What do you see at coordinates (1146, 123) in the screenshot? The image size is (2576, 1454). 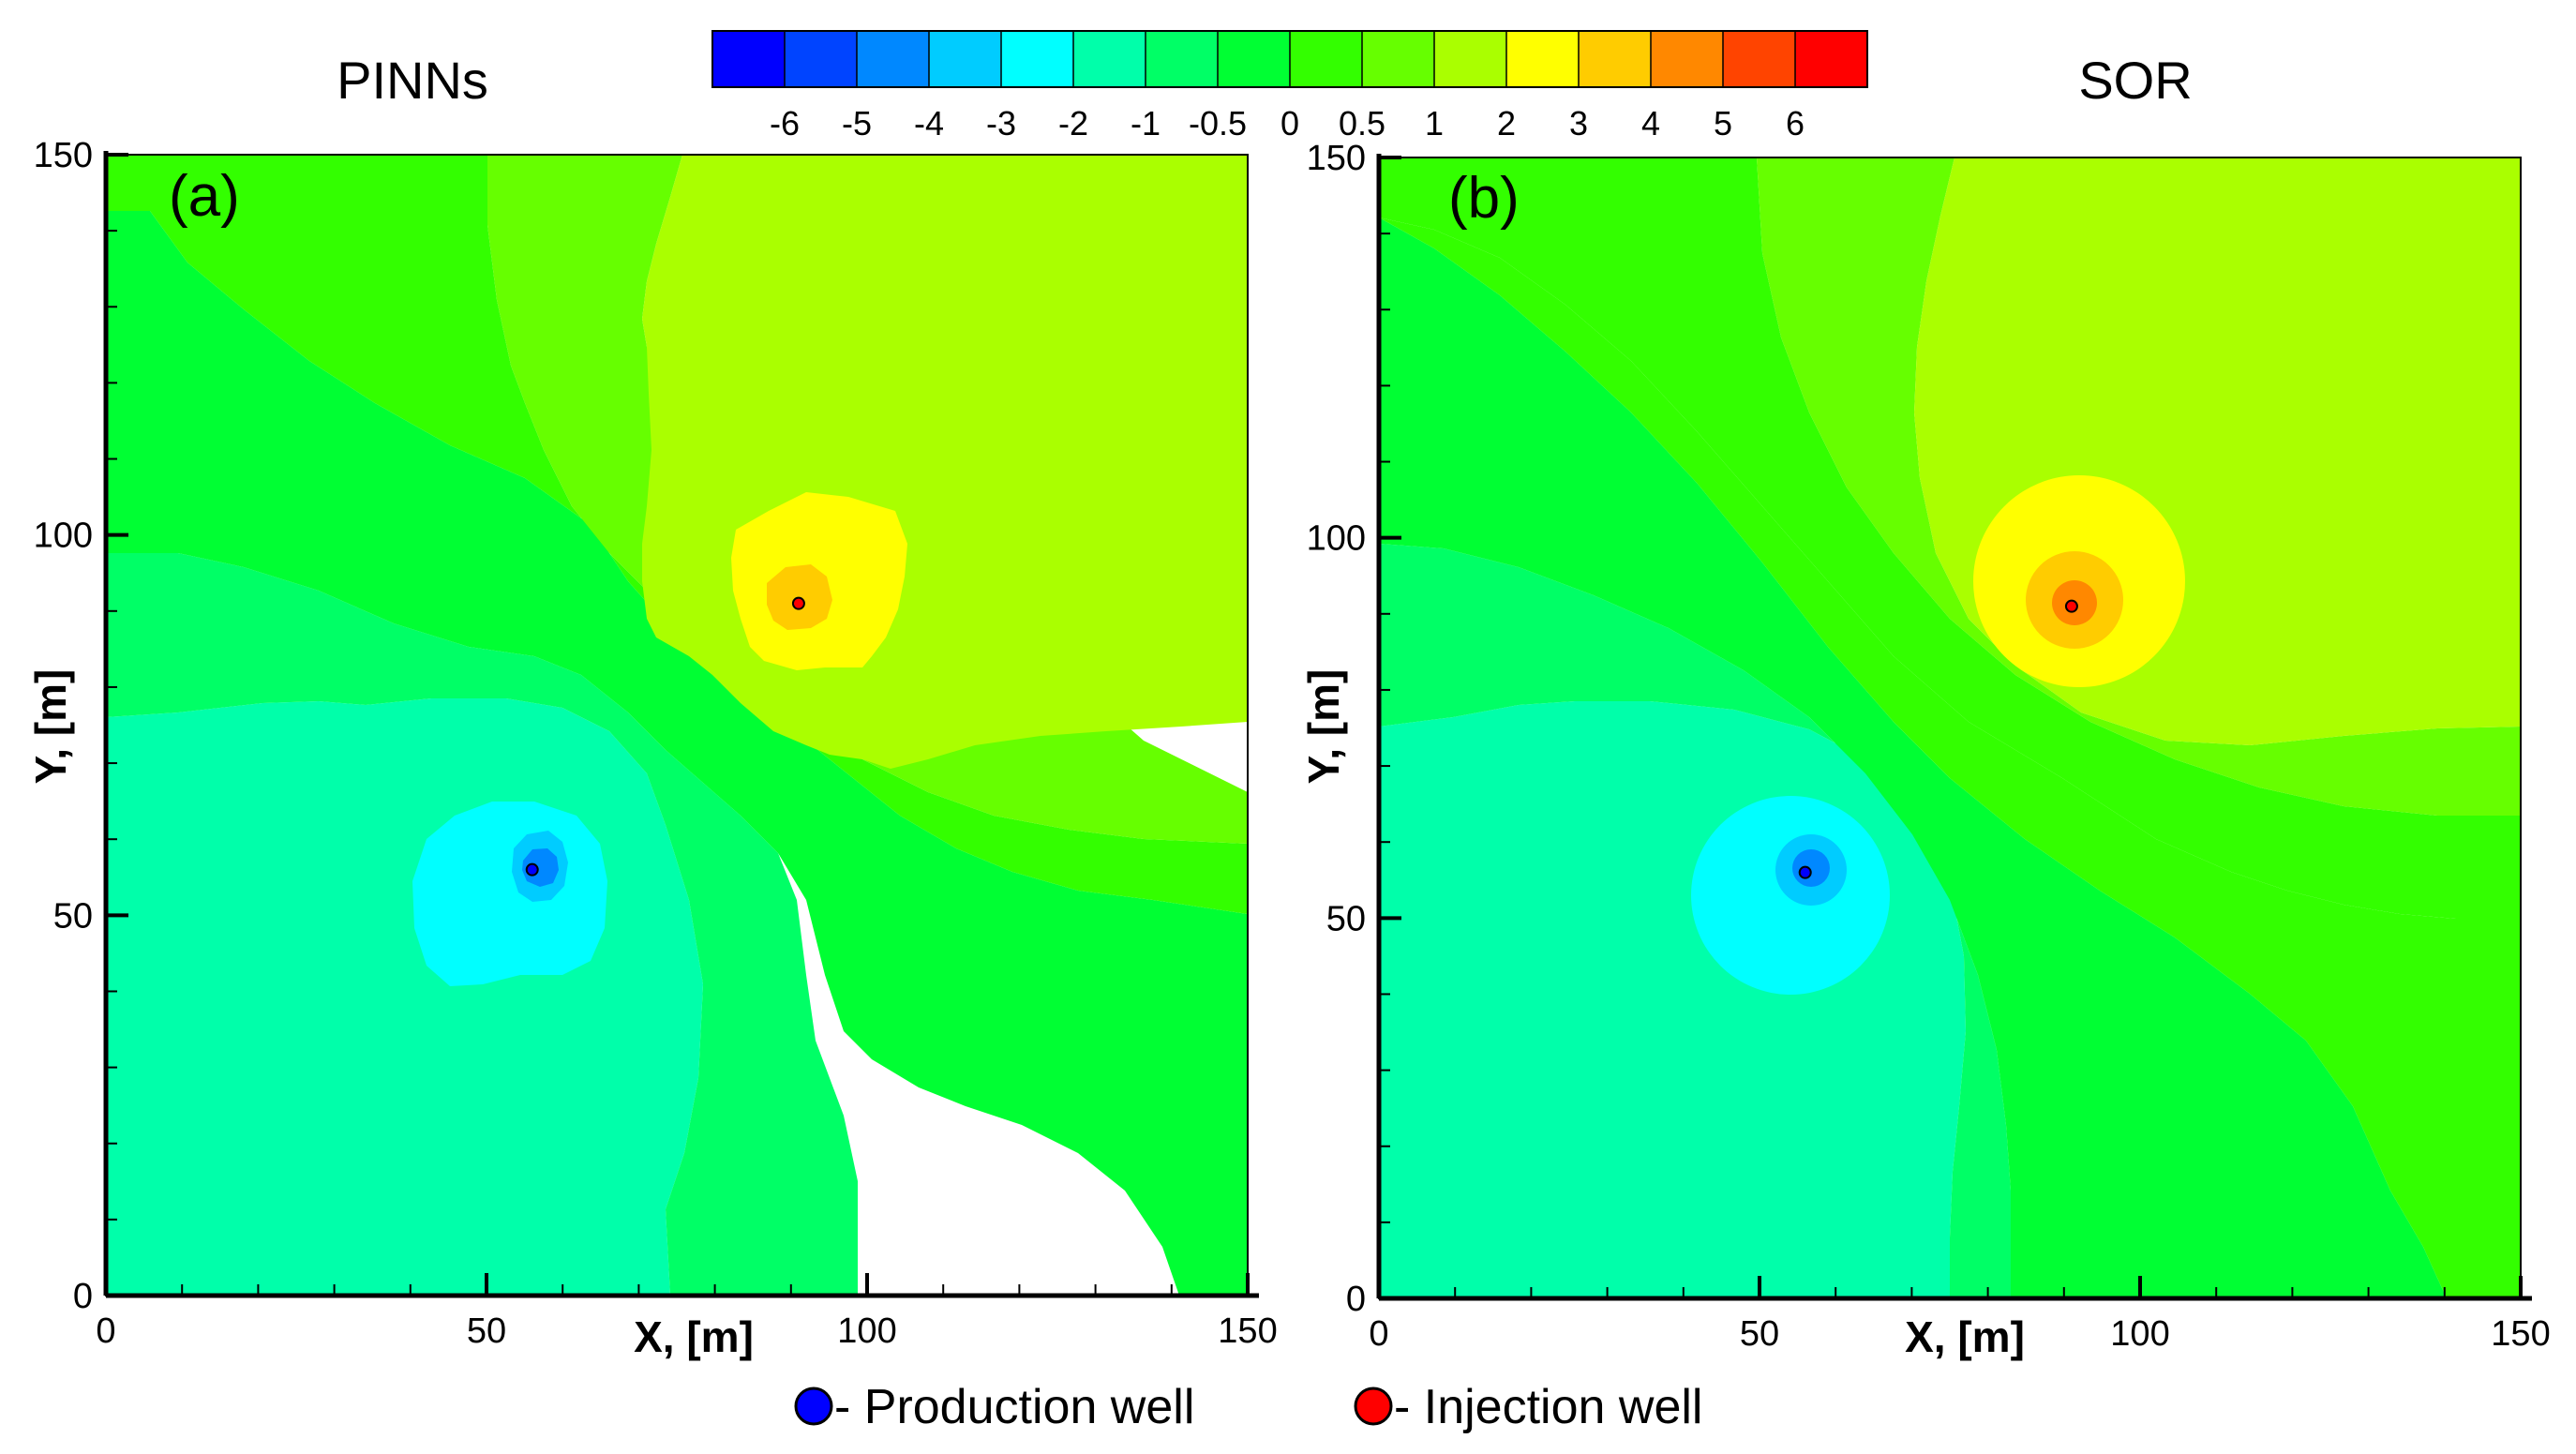 I see `colorbar-tick-label: -1` at bounding box center [1146, 123].